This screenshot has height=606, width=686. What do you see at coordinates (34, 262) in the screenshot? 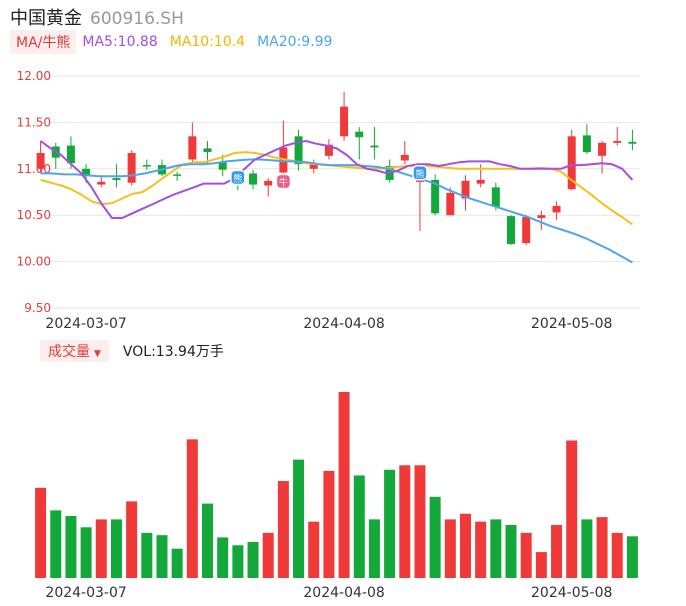
I see `price-tick-label: 10.00` at bounding box center [34, 262].